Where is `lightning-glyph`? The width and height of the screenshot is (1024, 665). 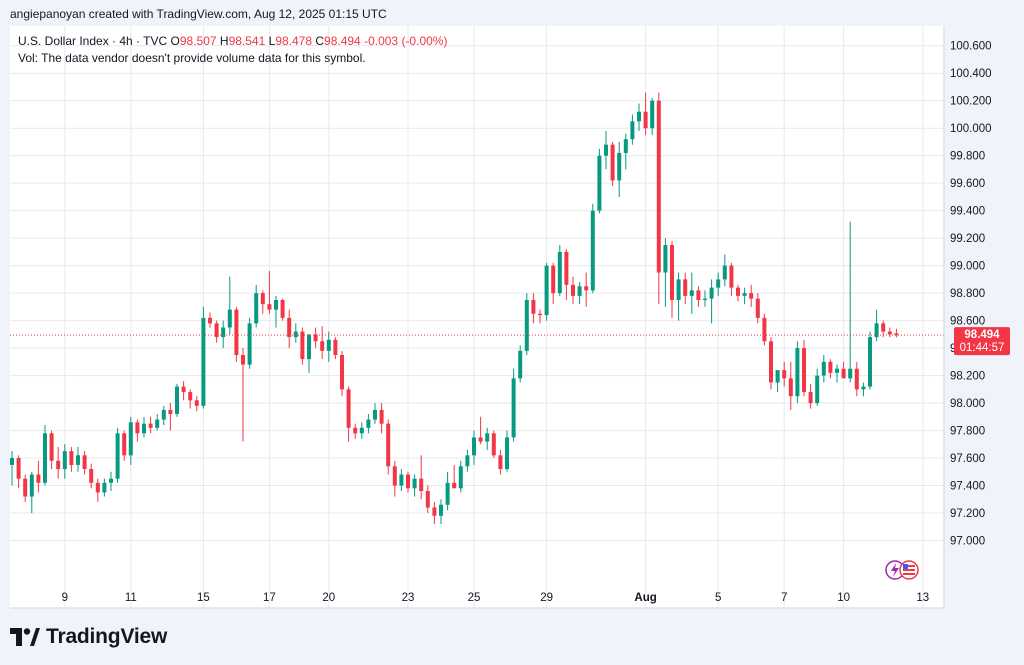
lightning-glyph is located at coordinates (895, 570).